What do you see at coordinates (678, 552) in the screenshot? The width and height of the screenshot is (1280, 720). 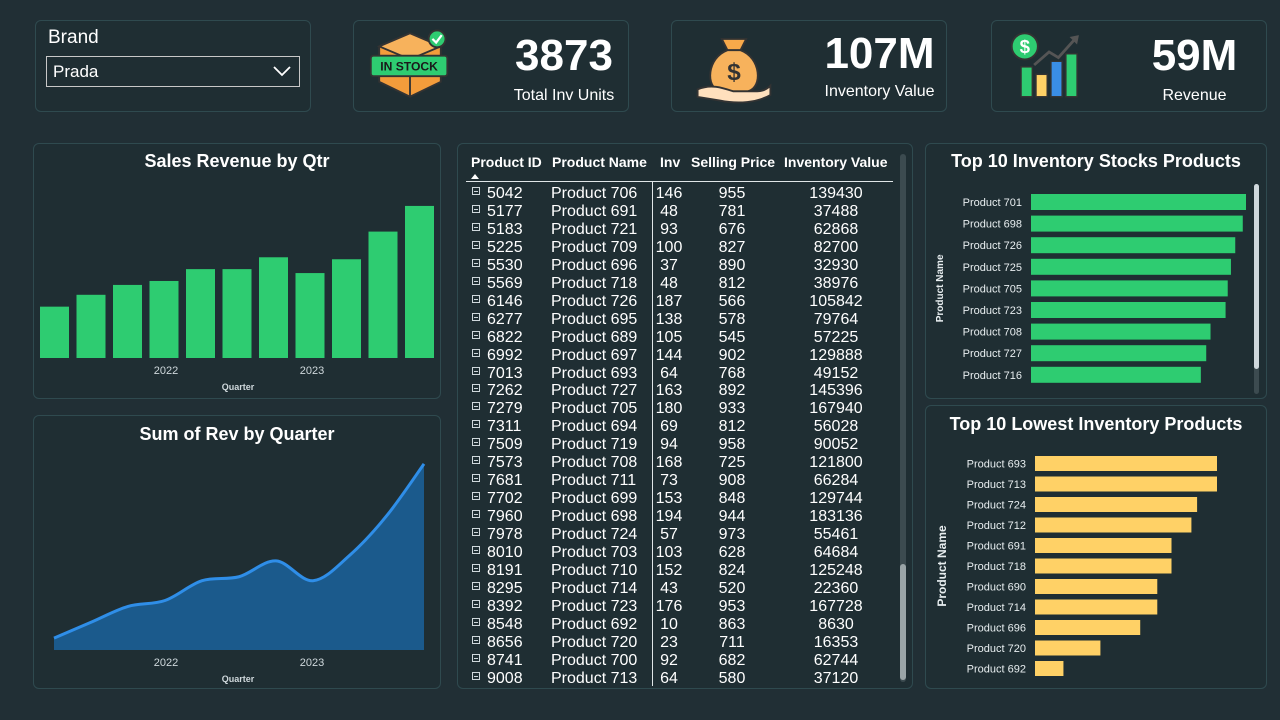 I see `table-row: 8010 Product 703 103 628 64684` at bounding box center [678, 552].